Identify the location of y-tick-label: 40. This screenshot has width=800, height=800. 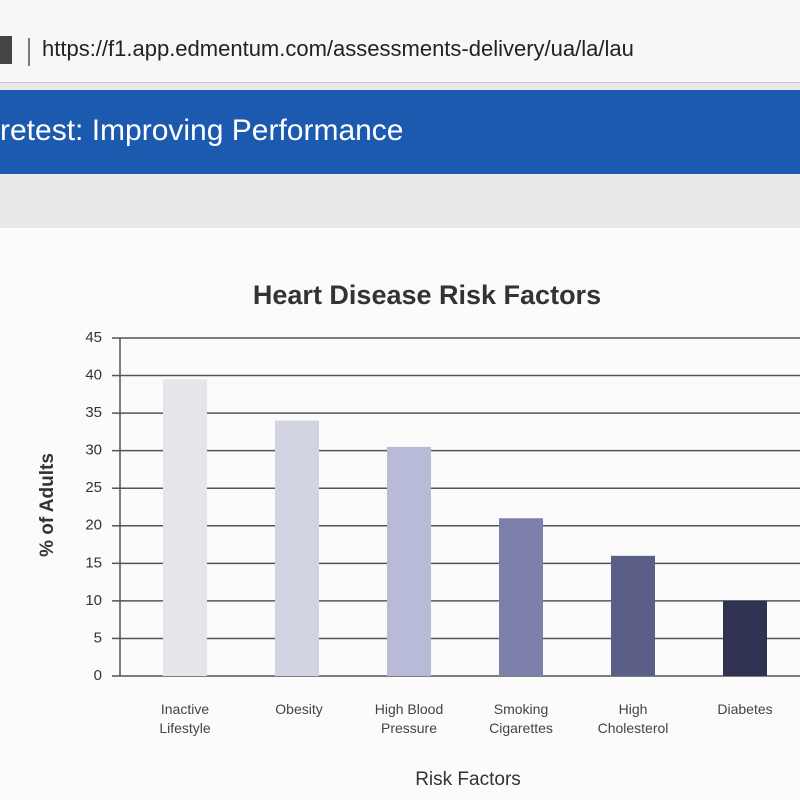
(93, 375).